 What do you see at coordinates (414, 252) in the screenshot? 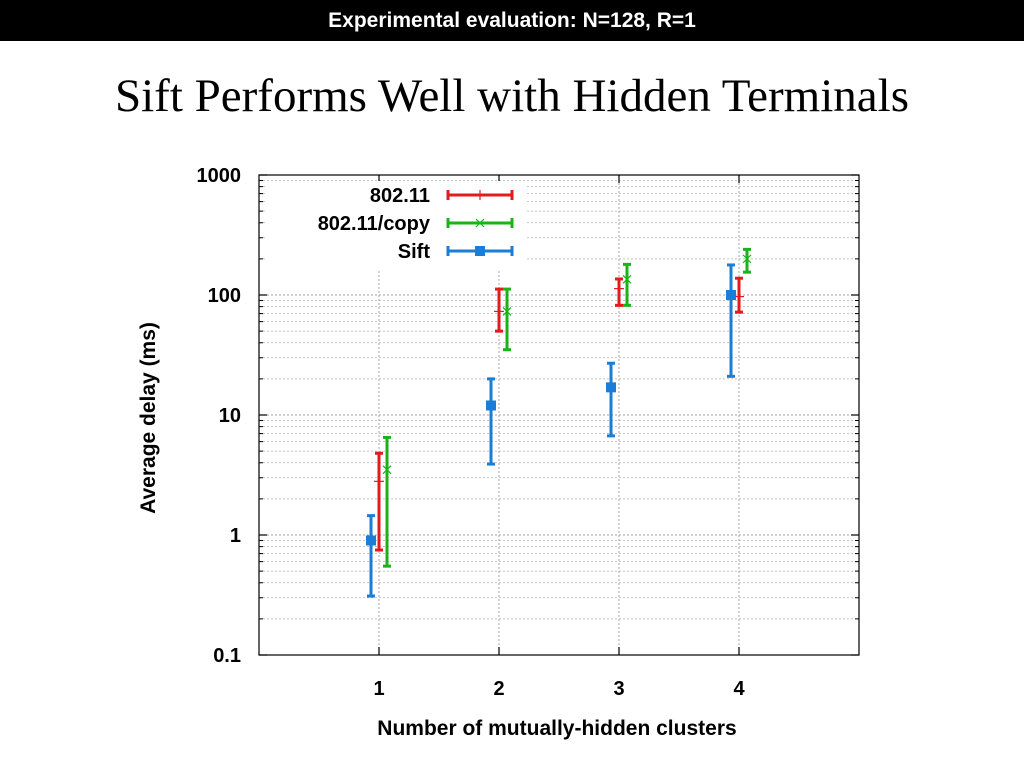
I see `legend-label: Sift` at bounding box center [414, 252].